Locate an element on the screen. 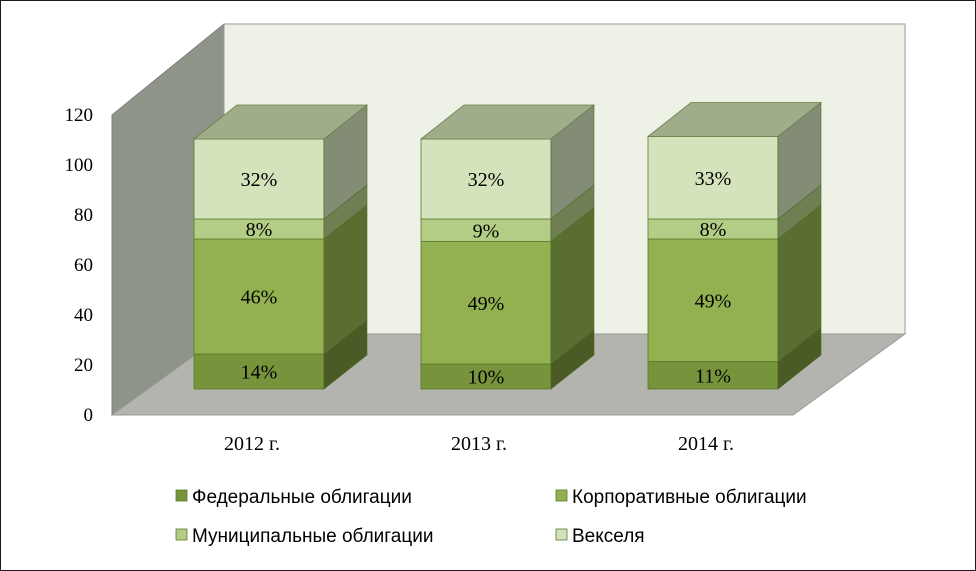  bar-segment-4-2013 is located at coordinates (486, 179).